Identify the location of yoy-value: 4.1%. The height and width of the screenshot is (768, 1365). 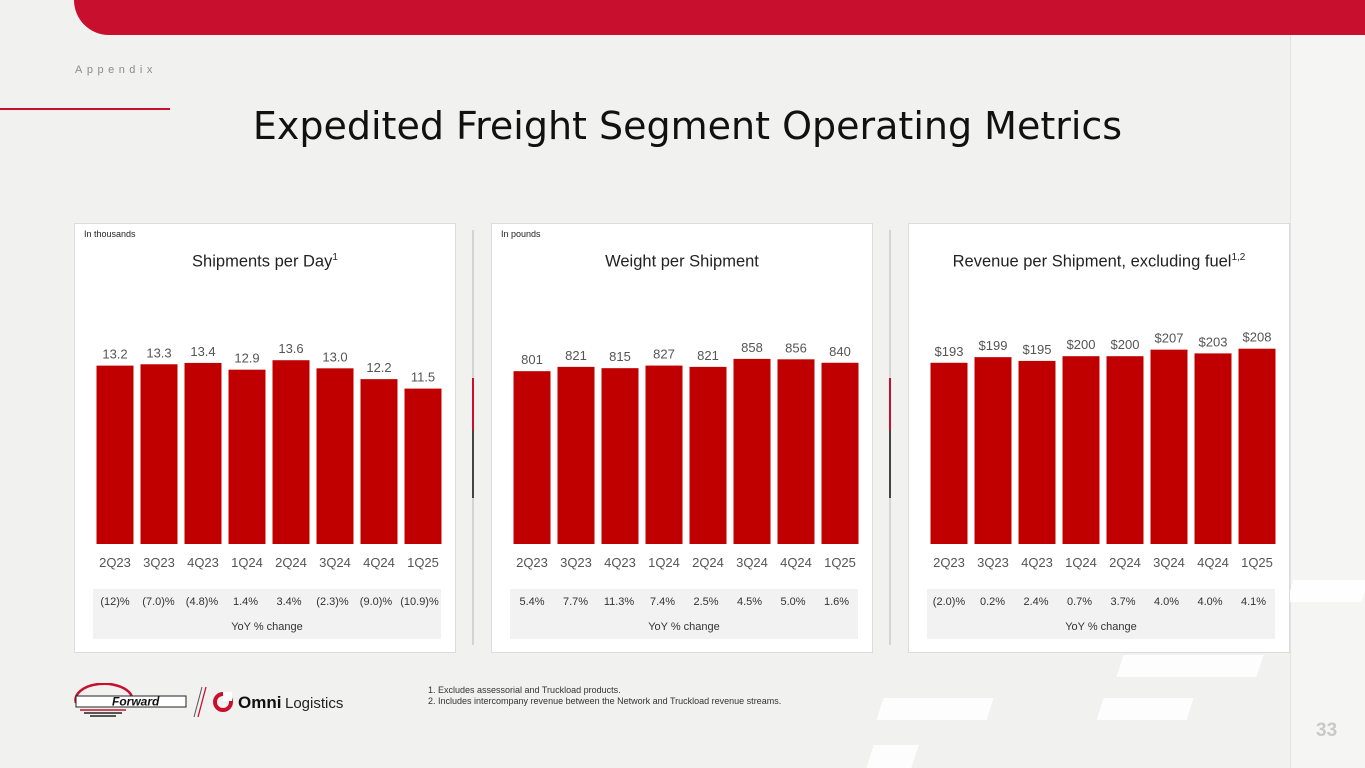
(1253, 602).